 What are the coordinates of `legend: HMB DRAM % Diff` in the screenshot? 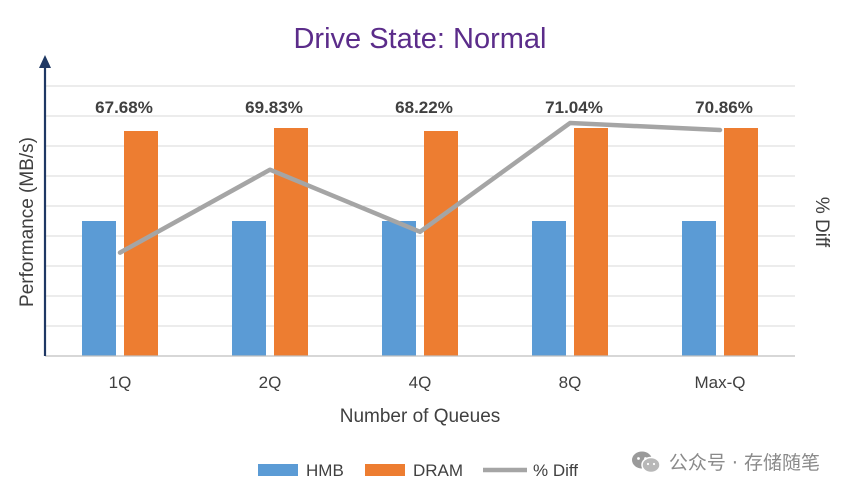 It's located at (418, 470).